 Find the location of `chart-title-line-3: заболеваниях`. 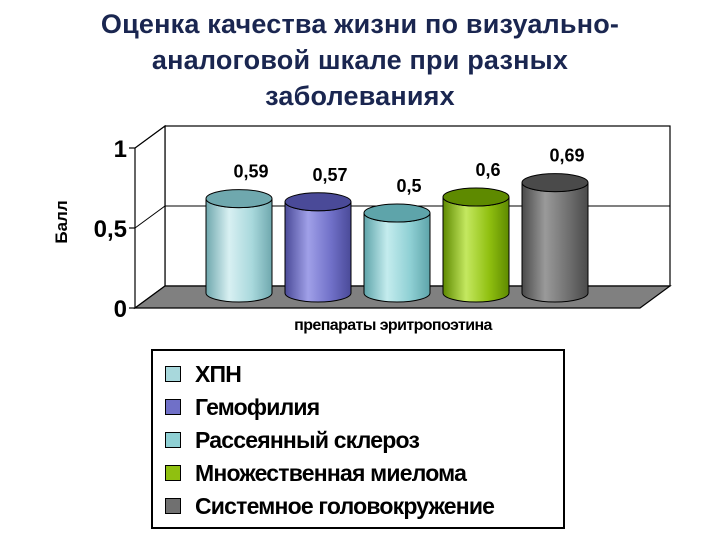

chart-title-line-3: заболеваниях is located at coordinates (360, 96).